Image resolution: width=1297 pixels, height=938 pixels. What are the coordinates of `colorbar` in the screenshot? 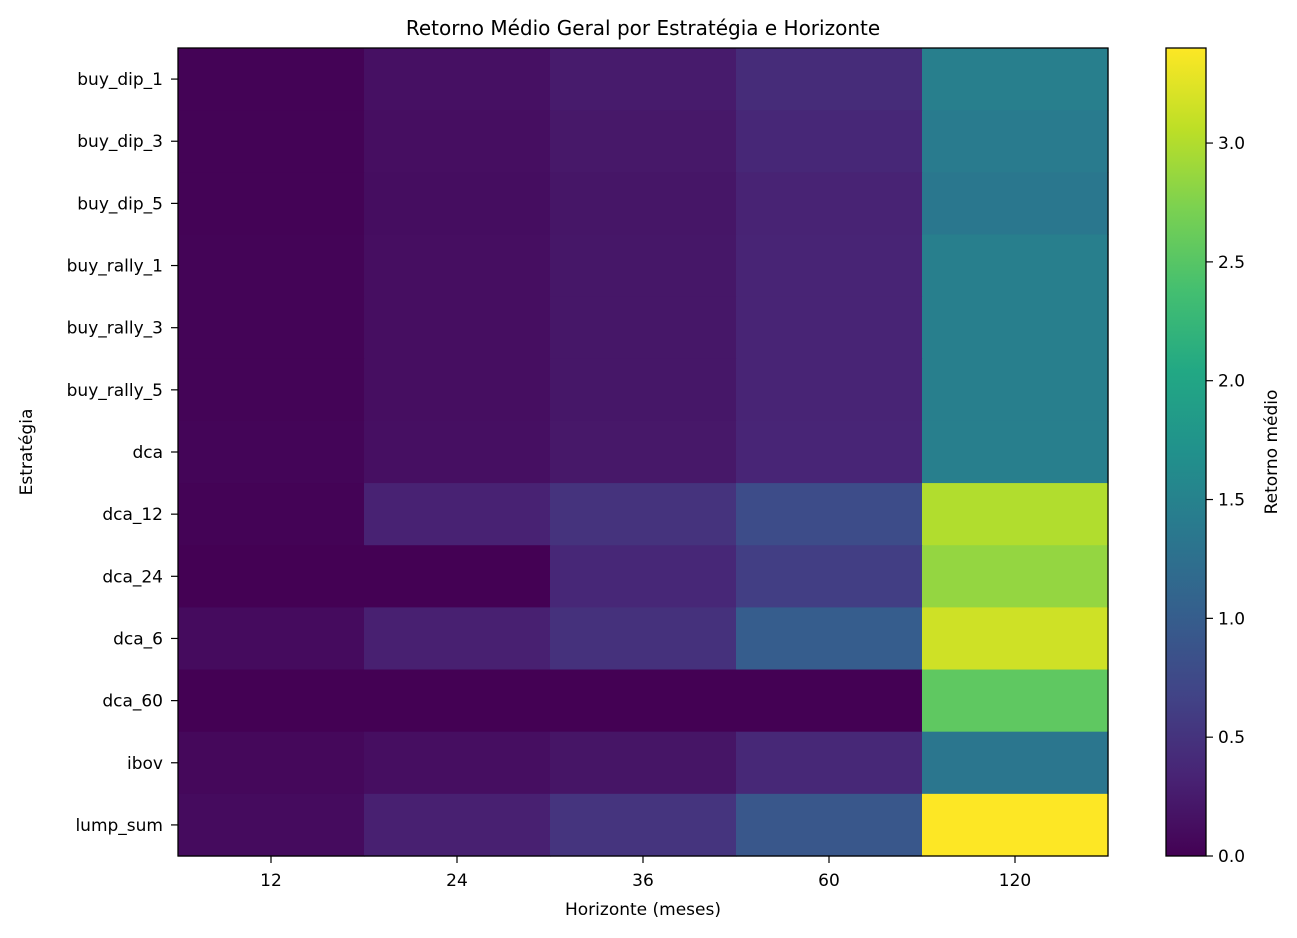 It's located at (1186, 452).